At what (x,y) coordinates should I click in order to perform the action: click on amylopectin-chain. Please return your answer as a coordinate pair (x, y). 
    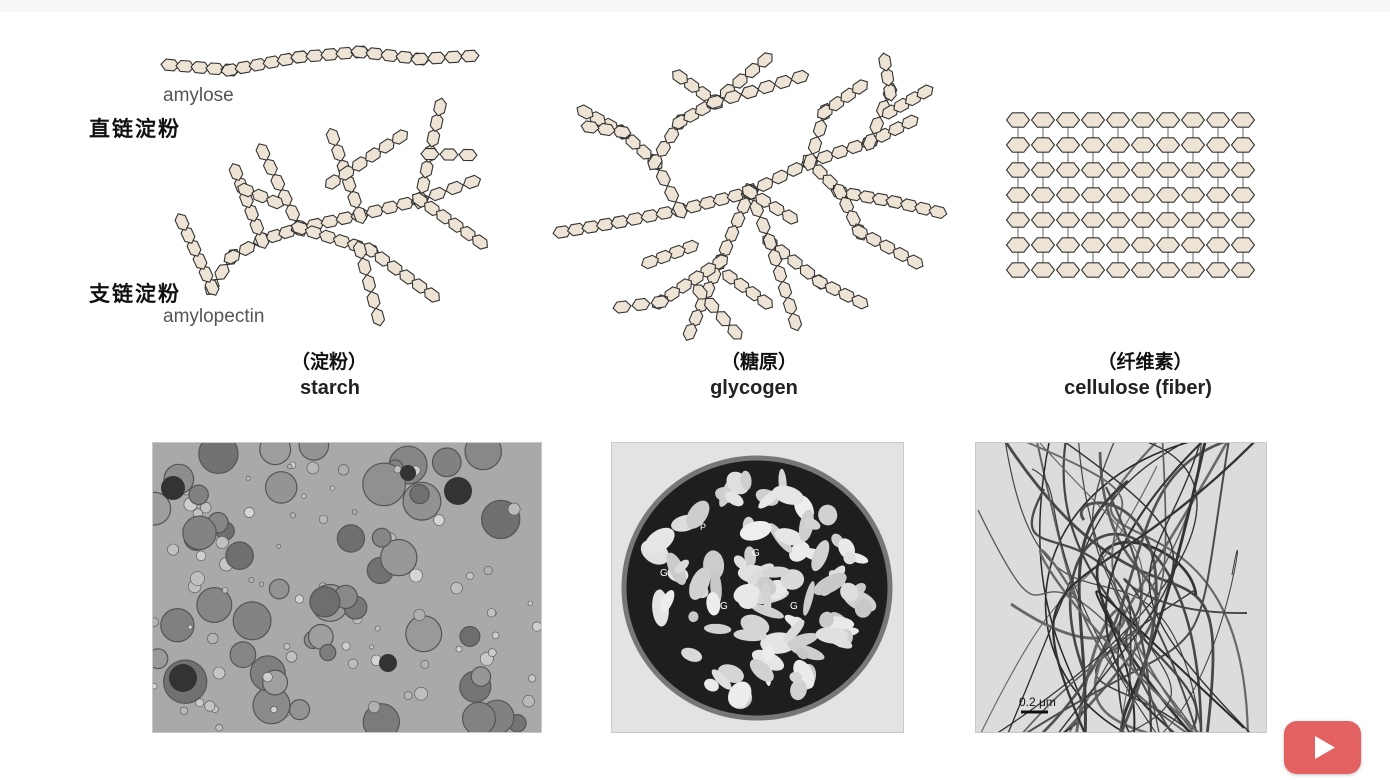
    Looking at the image, I should click on (450, 221).